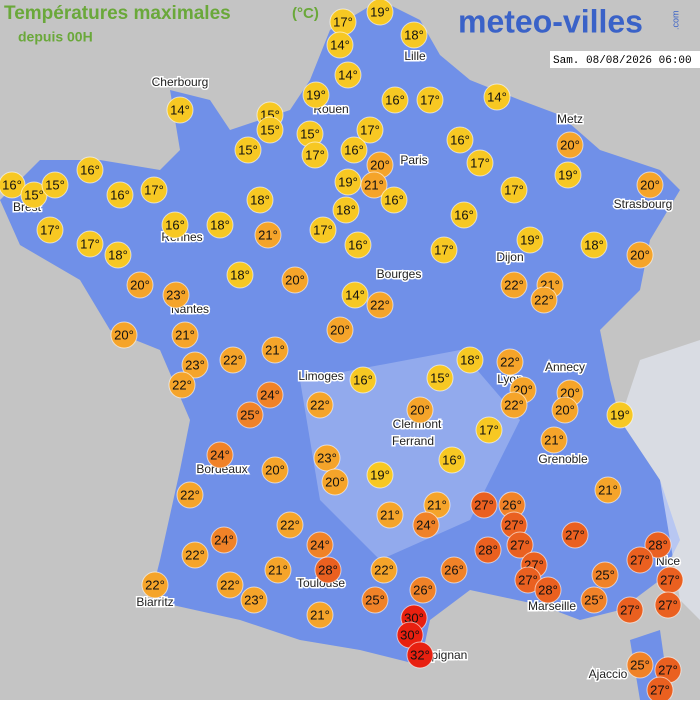 Image resolution: width=700 pixels, height=705 pixels. I want to click on temperature-label: 30°, so click(410, 634).